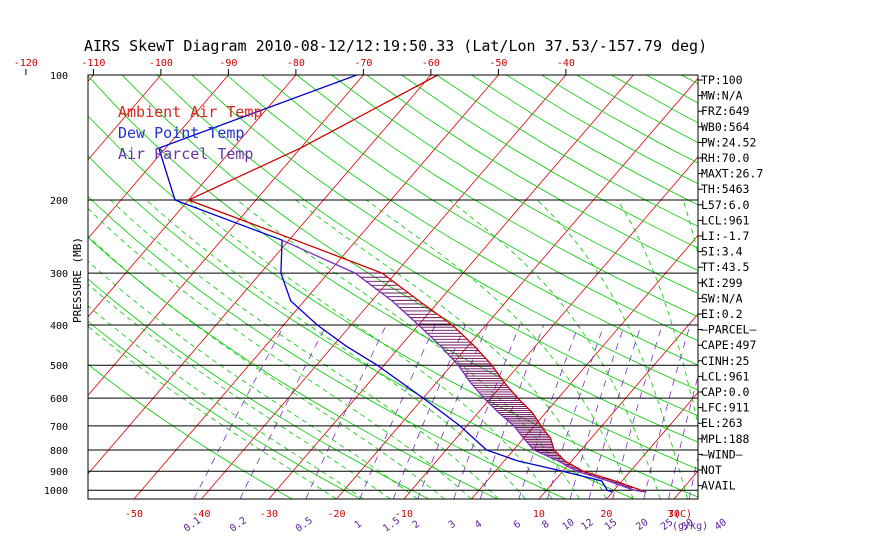 The width and height of the screenshot is (870, 560). I want to click on top-temp-tick-label: -80, so click(296, 63).